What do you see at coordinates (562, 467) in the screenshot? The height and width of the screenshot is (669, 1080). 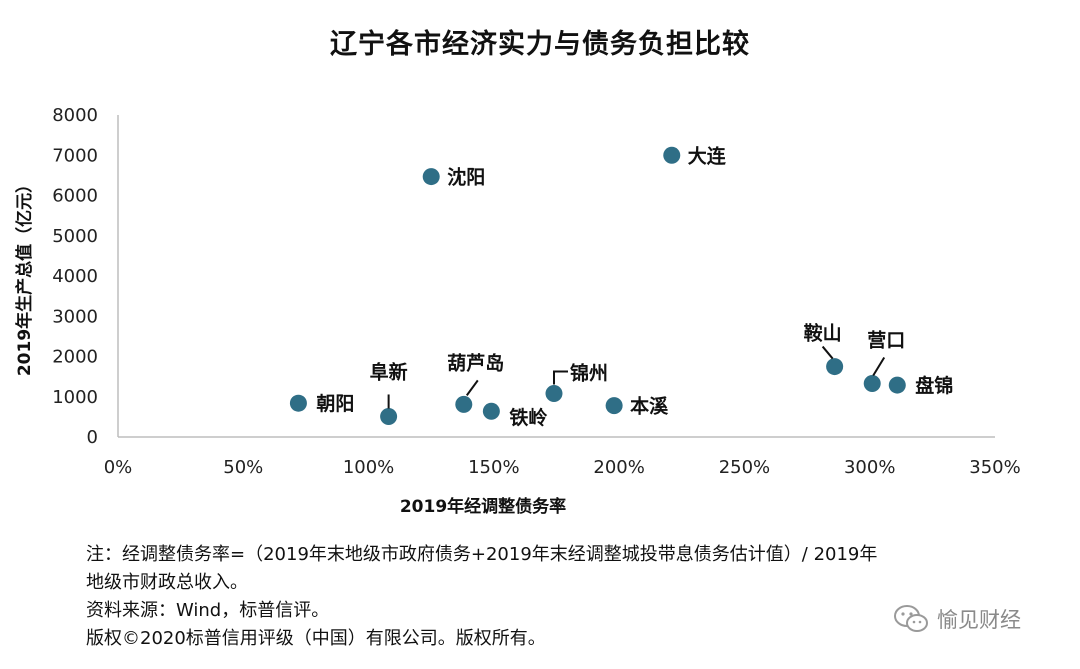 I see `x-tick-labels: 0% 50% 100% 150% 200% 250% 300% 350%` at bounding box center [562, 467].